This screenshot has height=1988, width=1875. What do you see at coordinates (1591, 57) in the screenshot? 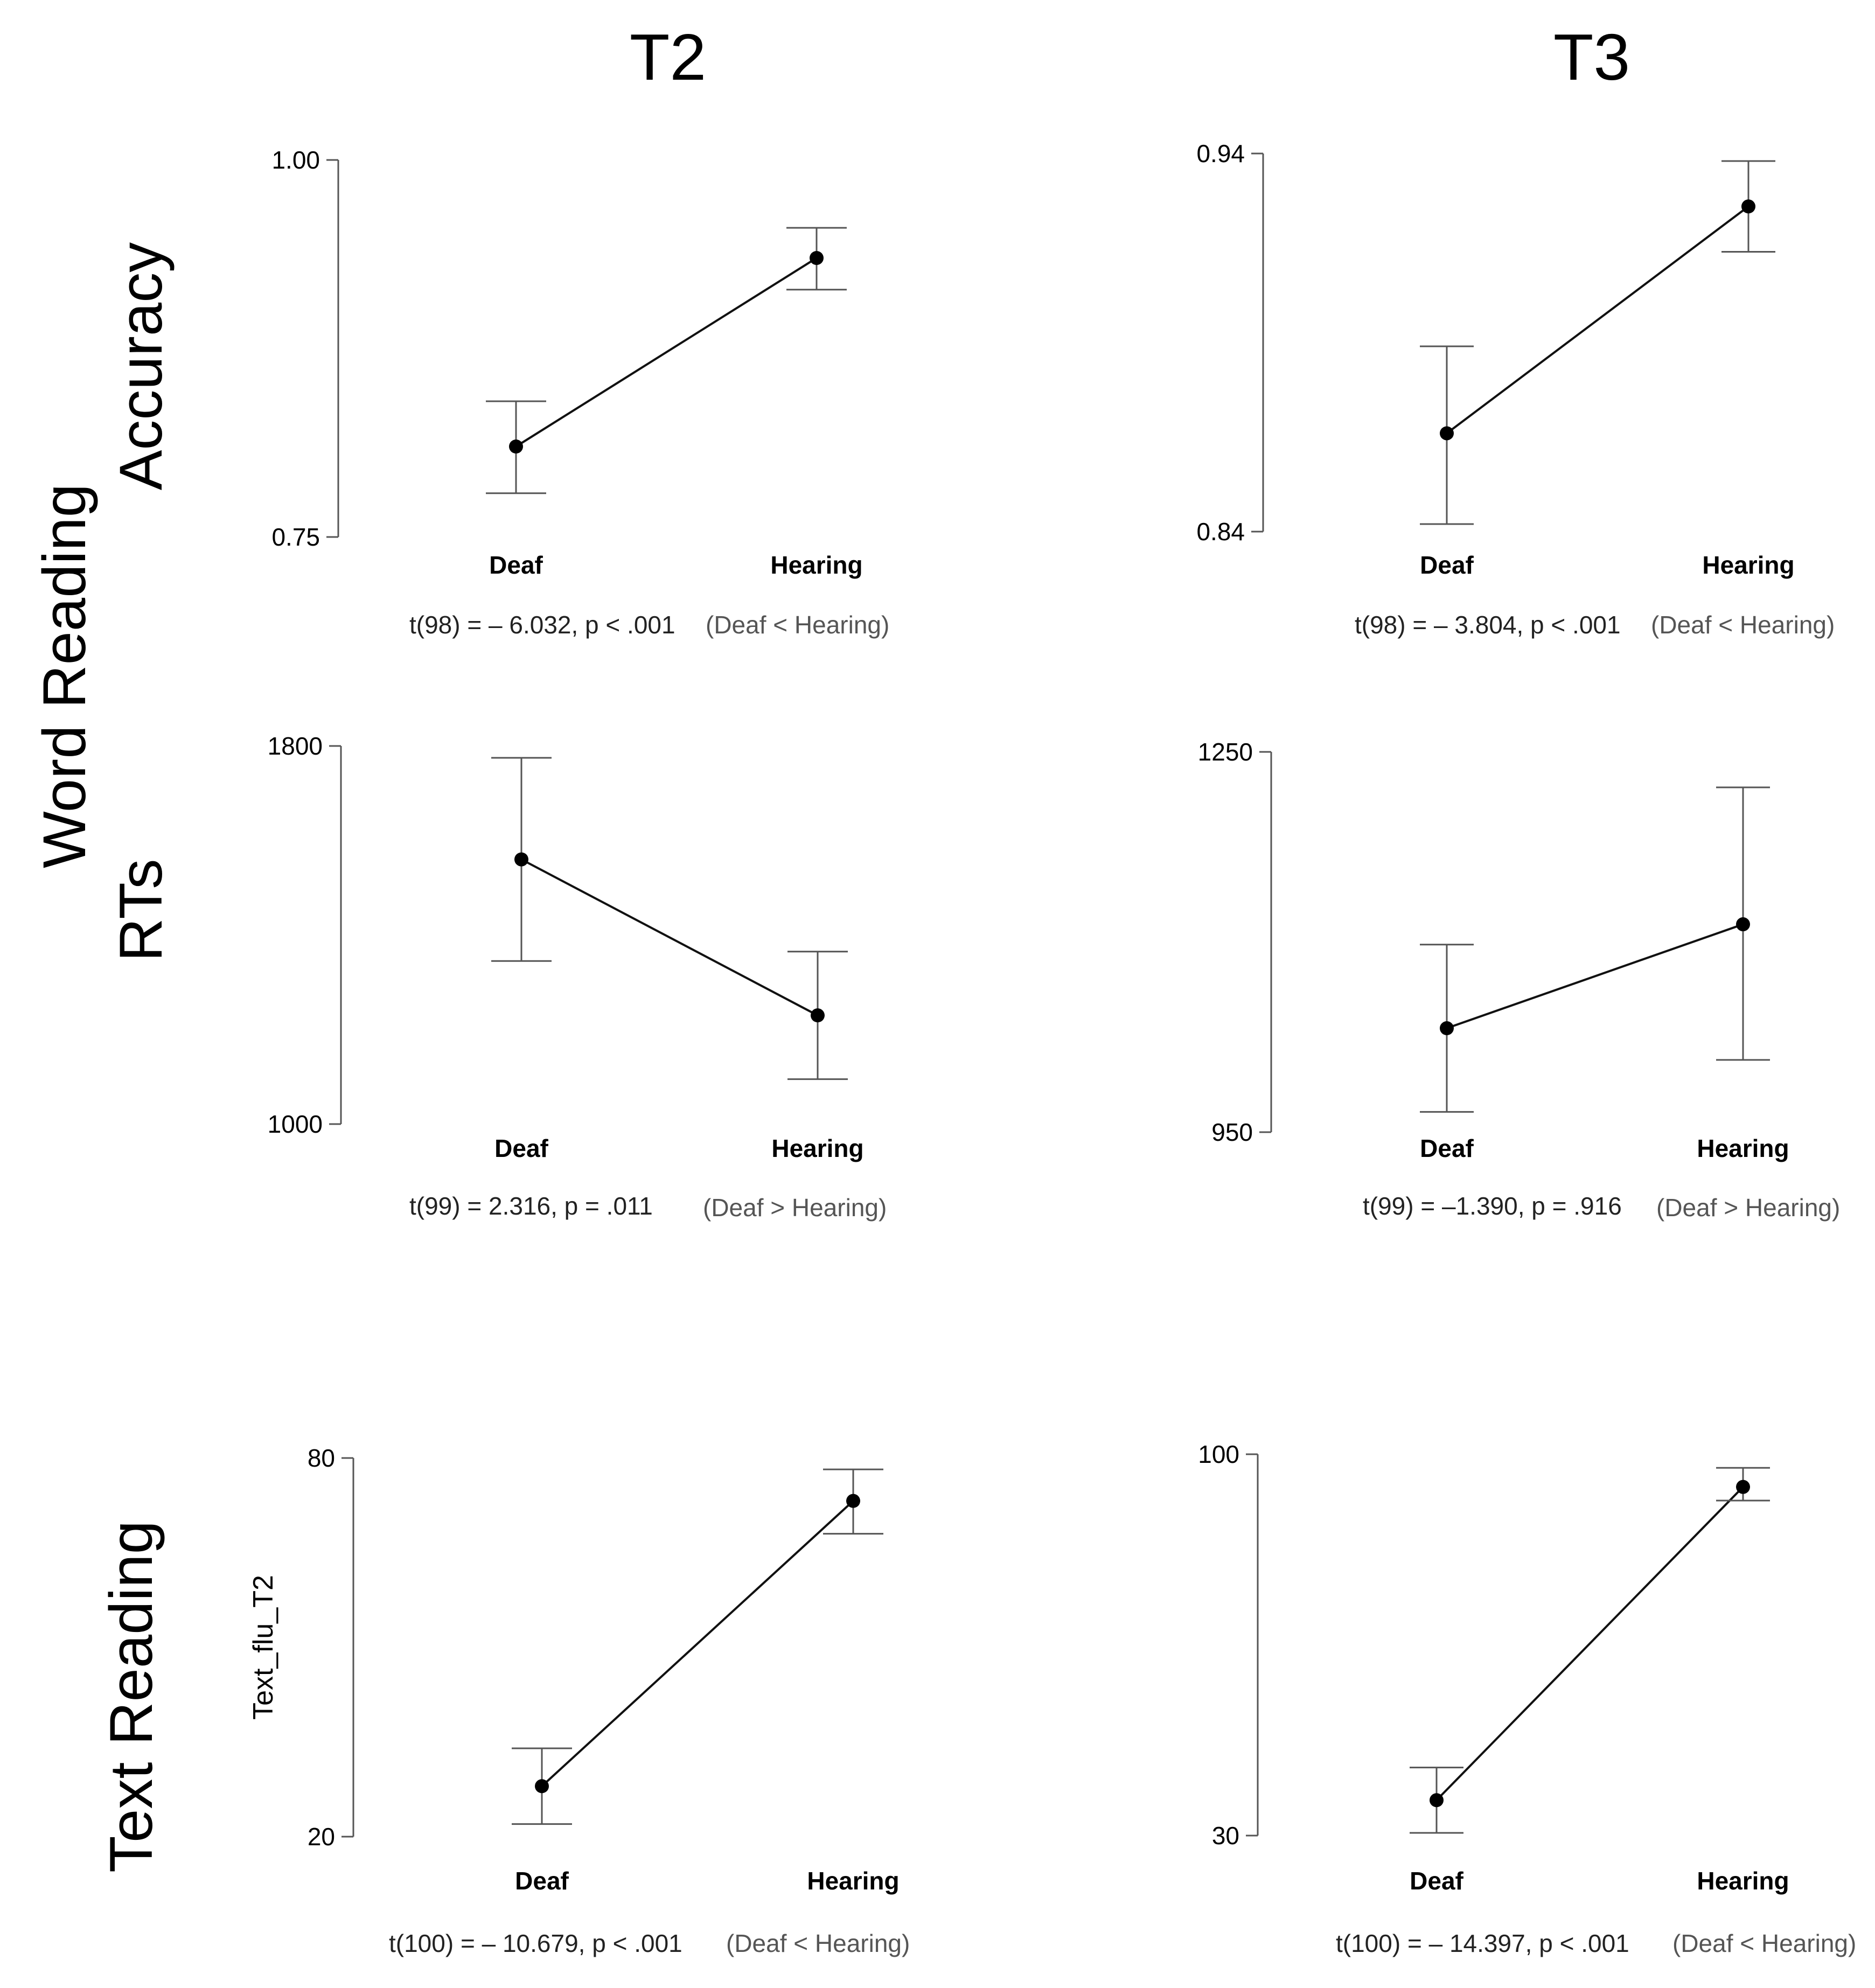
I see `column-title-t3: T3` at bounding box center [1591, 57].